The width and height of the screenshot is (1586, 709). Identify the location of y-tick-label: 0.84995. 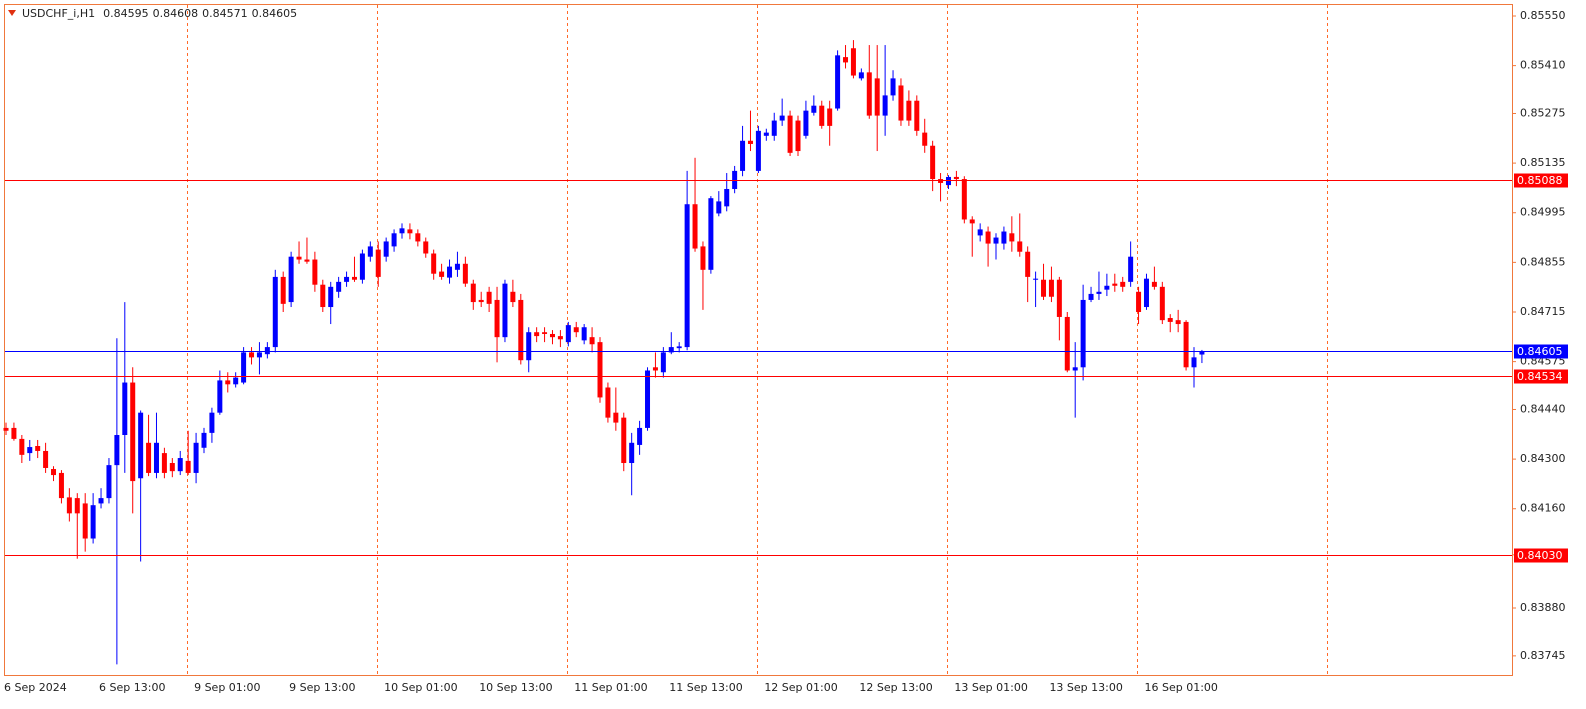
(1543, 212).